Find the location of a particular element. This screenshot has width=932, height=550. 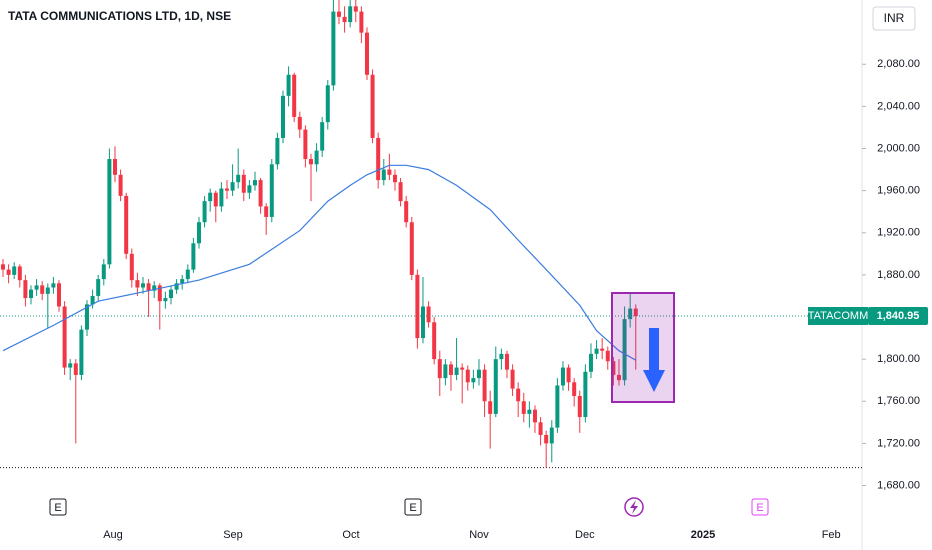

y-tick-label: 1,880.00 is located at coordinates (898, 275).